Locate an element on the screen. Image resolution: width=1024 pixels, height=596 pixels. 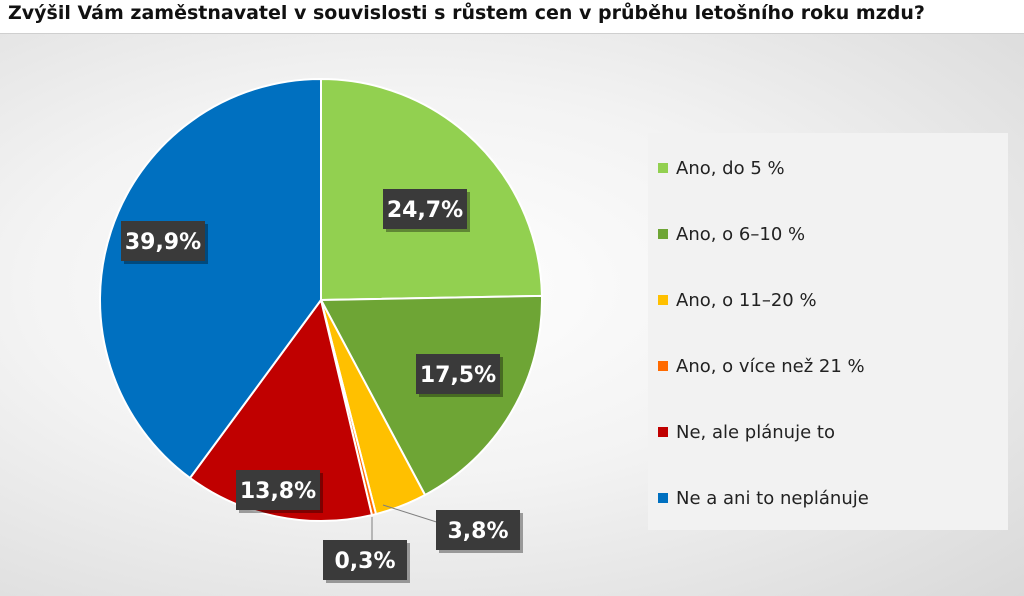
legend-item: Ano, o 11–20 % is located at coordinates (737, 300).